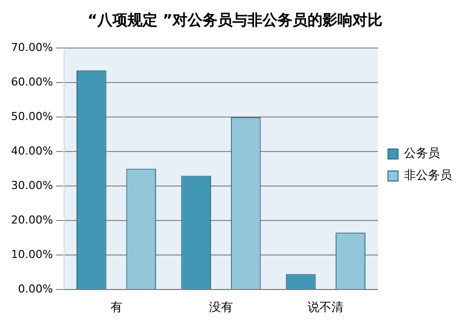 This screenshot has height=325, width=476. What do you see at coordinates (31, 185) in the screenshot?
I see `y-tick-label: 30.00%` at bounding box center [31, 185].